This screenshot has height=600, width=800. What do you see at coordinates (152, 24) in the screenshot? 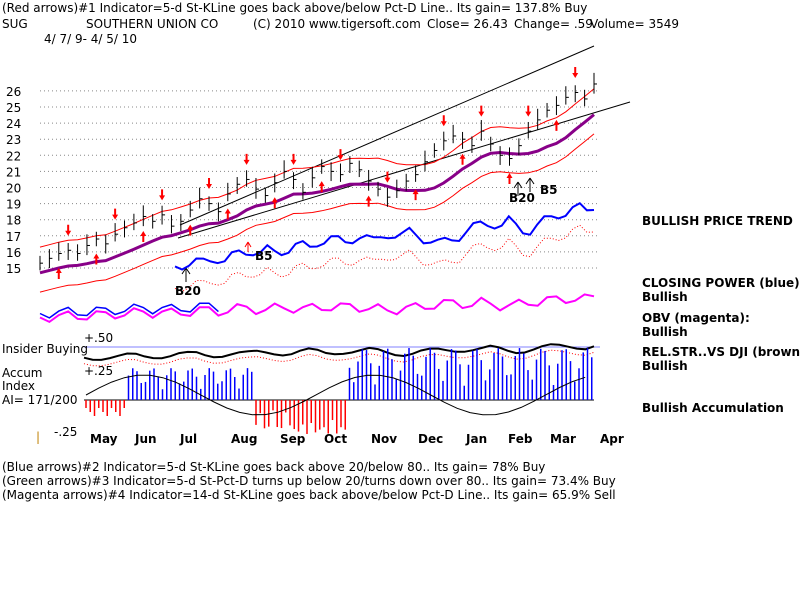
I see `company-name: SOUTHERN UNION CO` at bounding box center [152, 24].